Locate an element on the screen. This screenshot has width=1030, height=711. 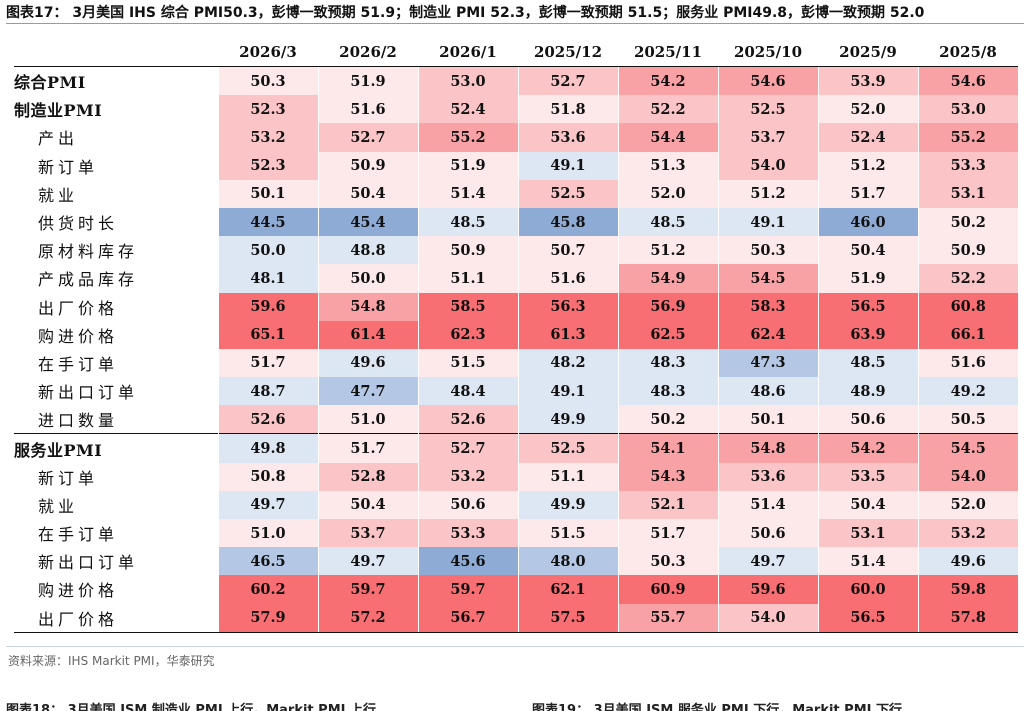
value-cell: 48.4 is located at coordinates (467, 391).